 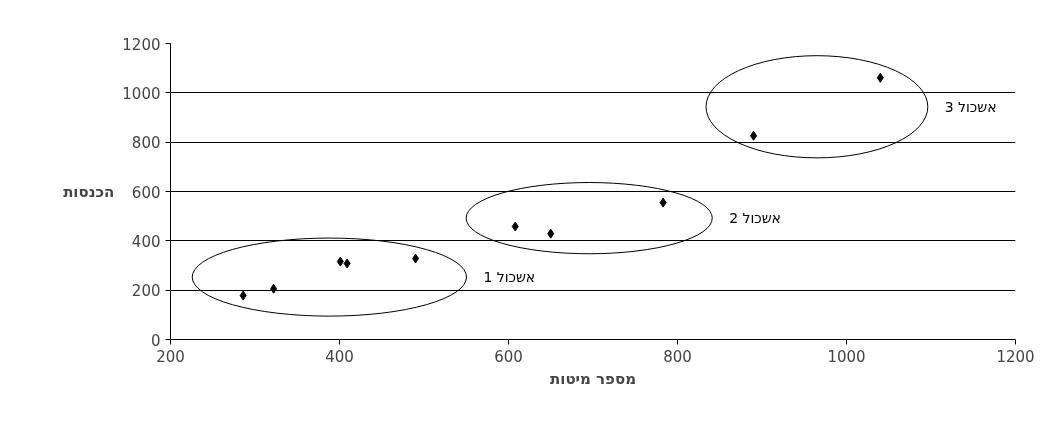 I want to click on y-tick-label: 0, so click(x=155, y=340).